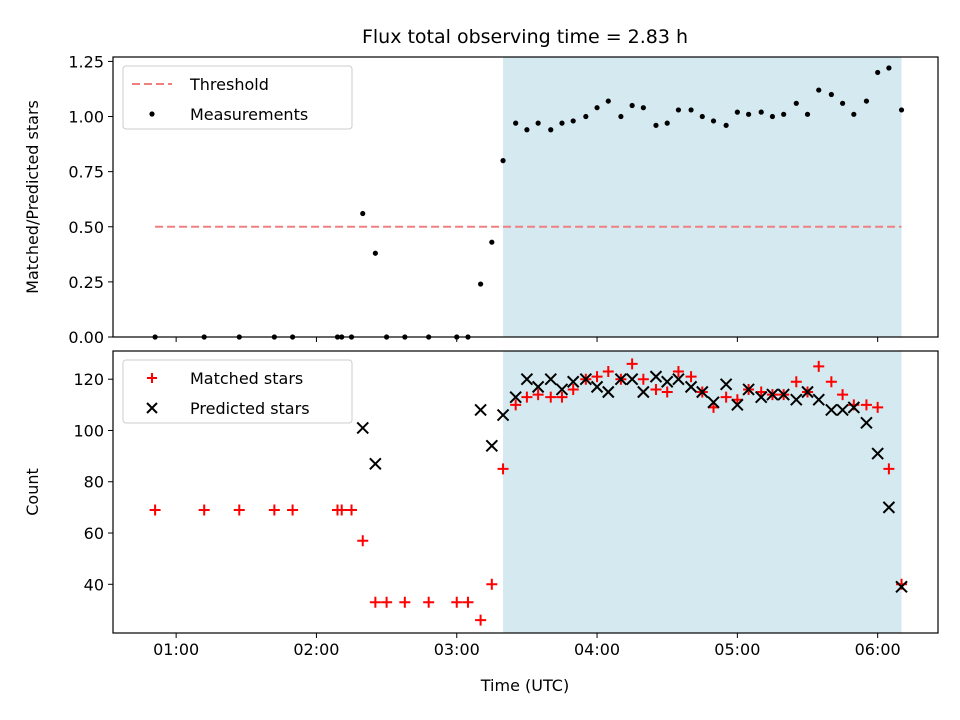  I want to click on y-tick-label: 0.00, so click(86, 337).